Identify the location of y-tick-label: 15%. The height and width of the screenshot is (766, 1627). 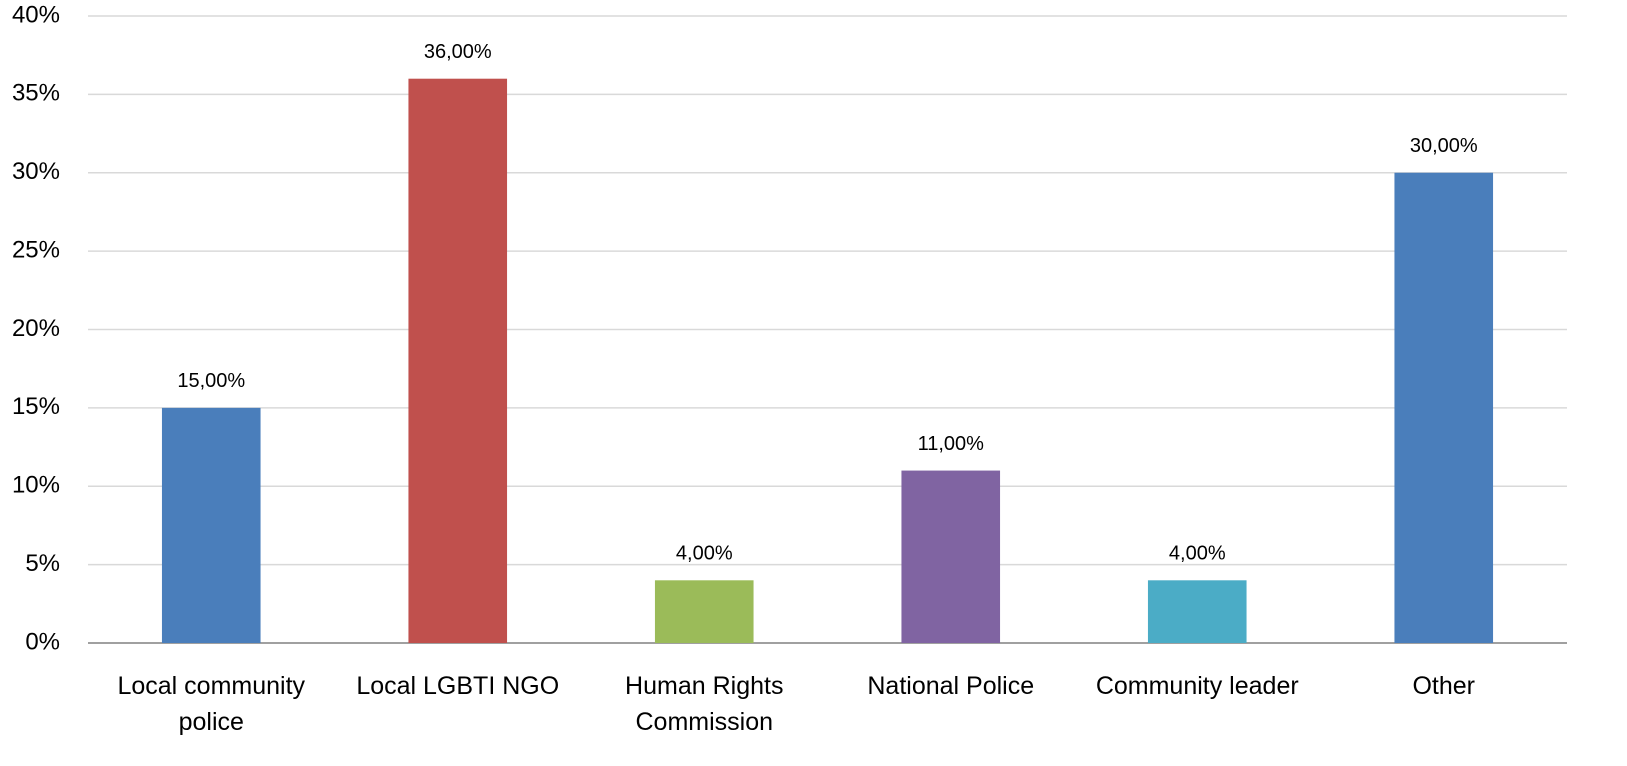
(36, 406).